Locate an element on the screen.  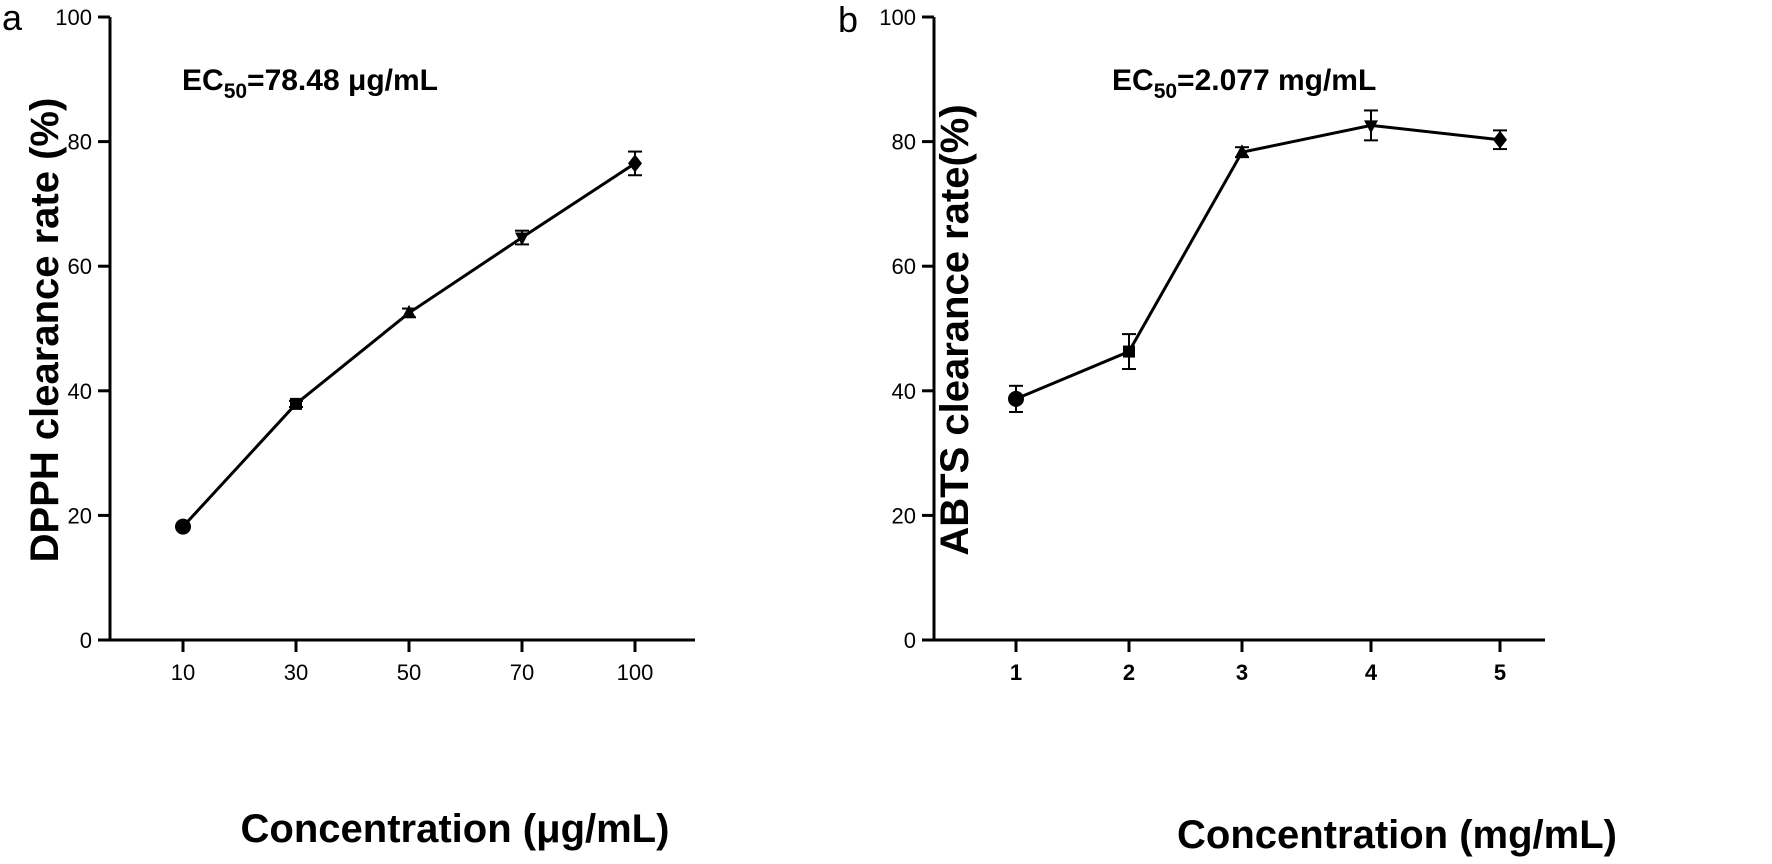
panel-a-x-tick-label-50: 50 is located at coordinates (409, 672).